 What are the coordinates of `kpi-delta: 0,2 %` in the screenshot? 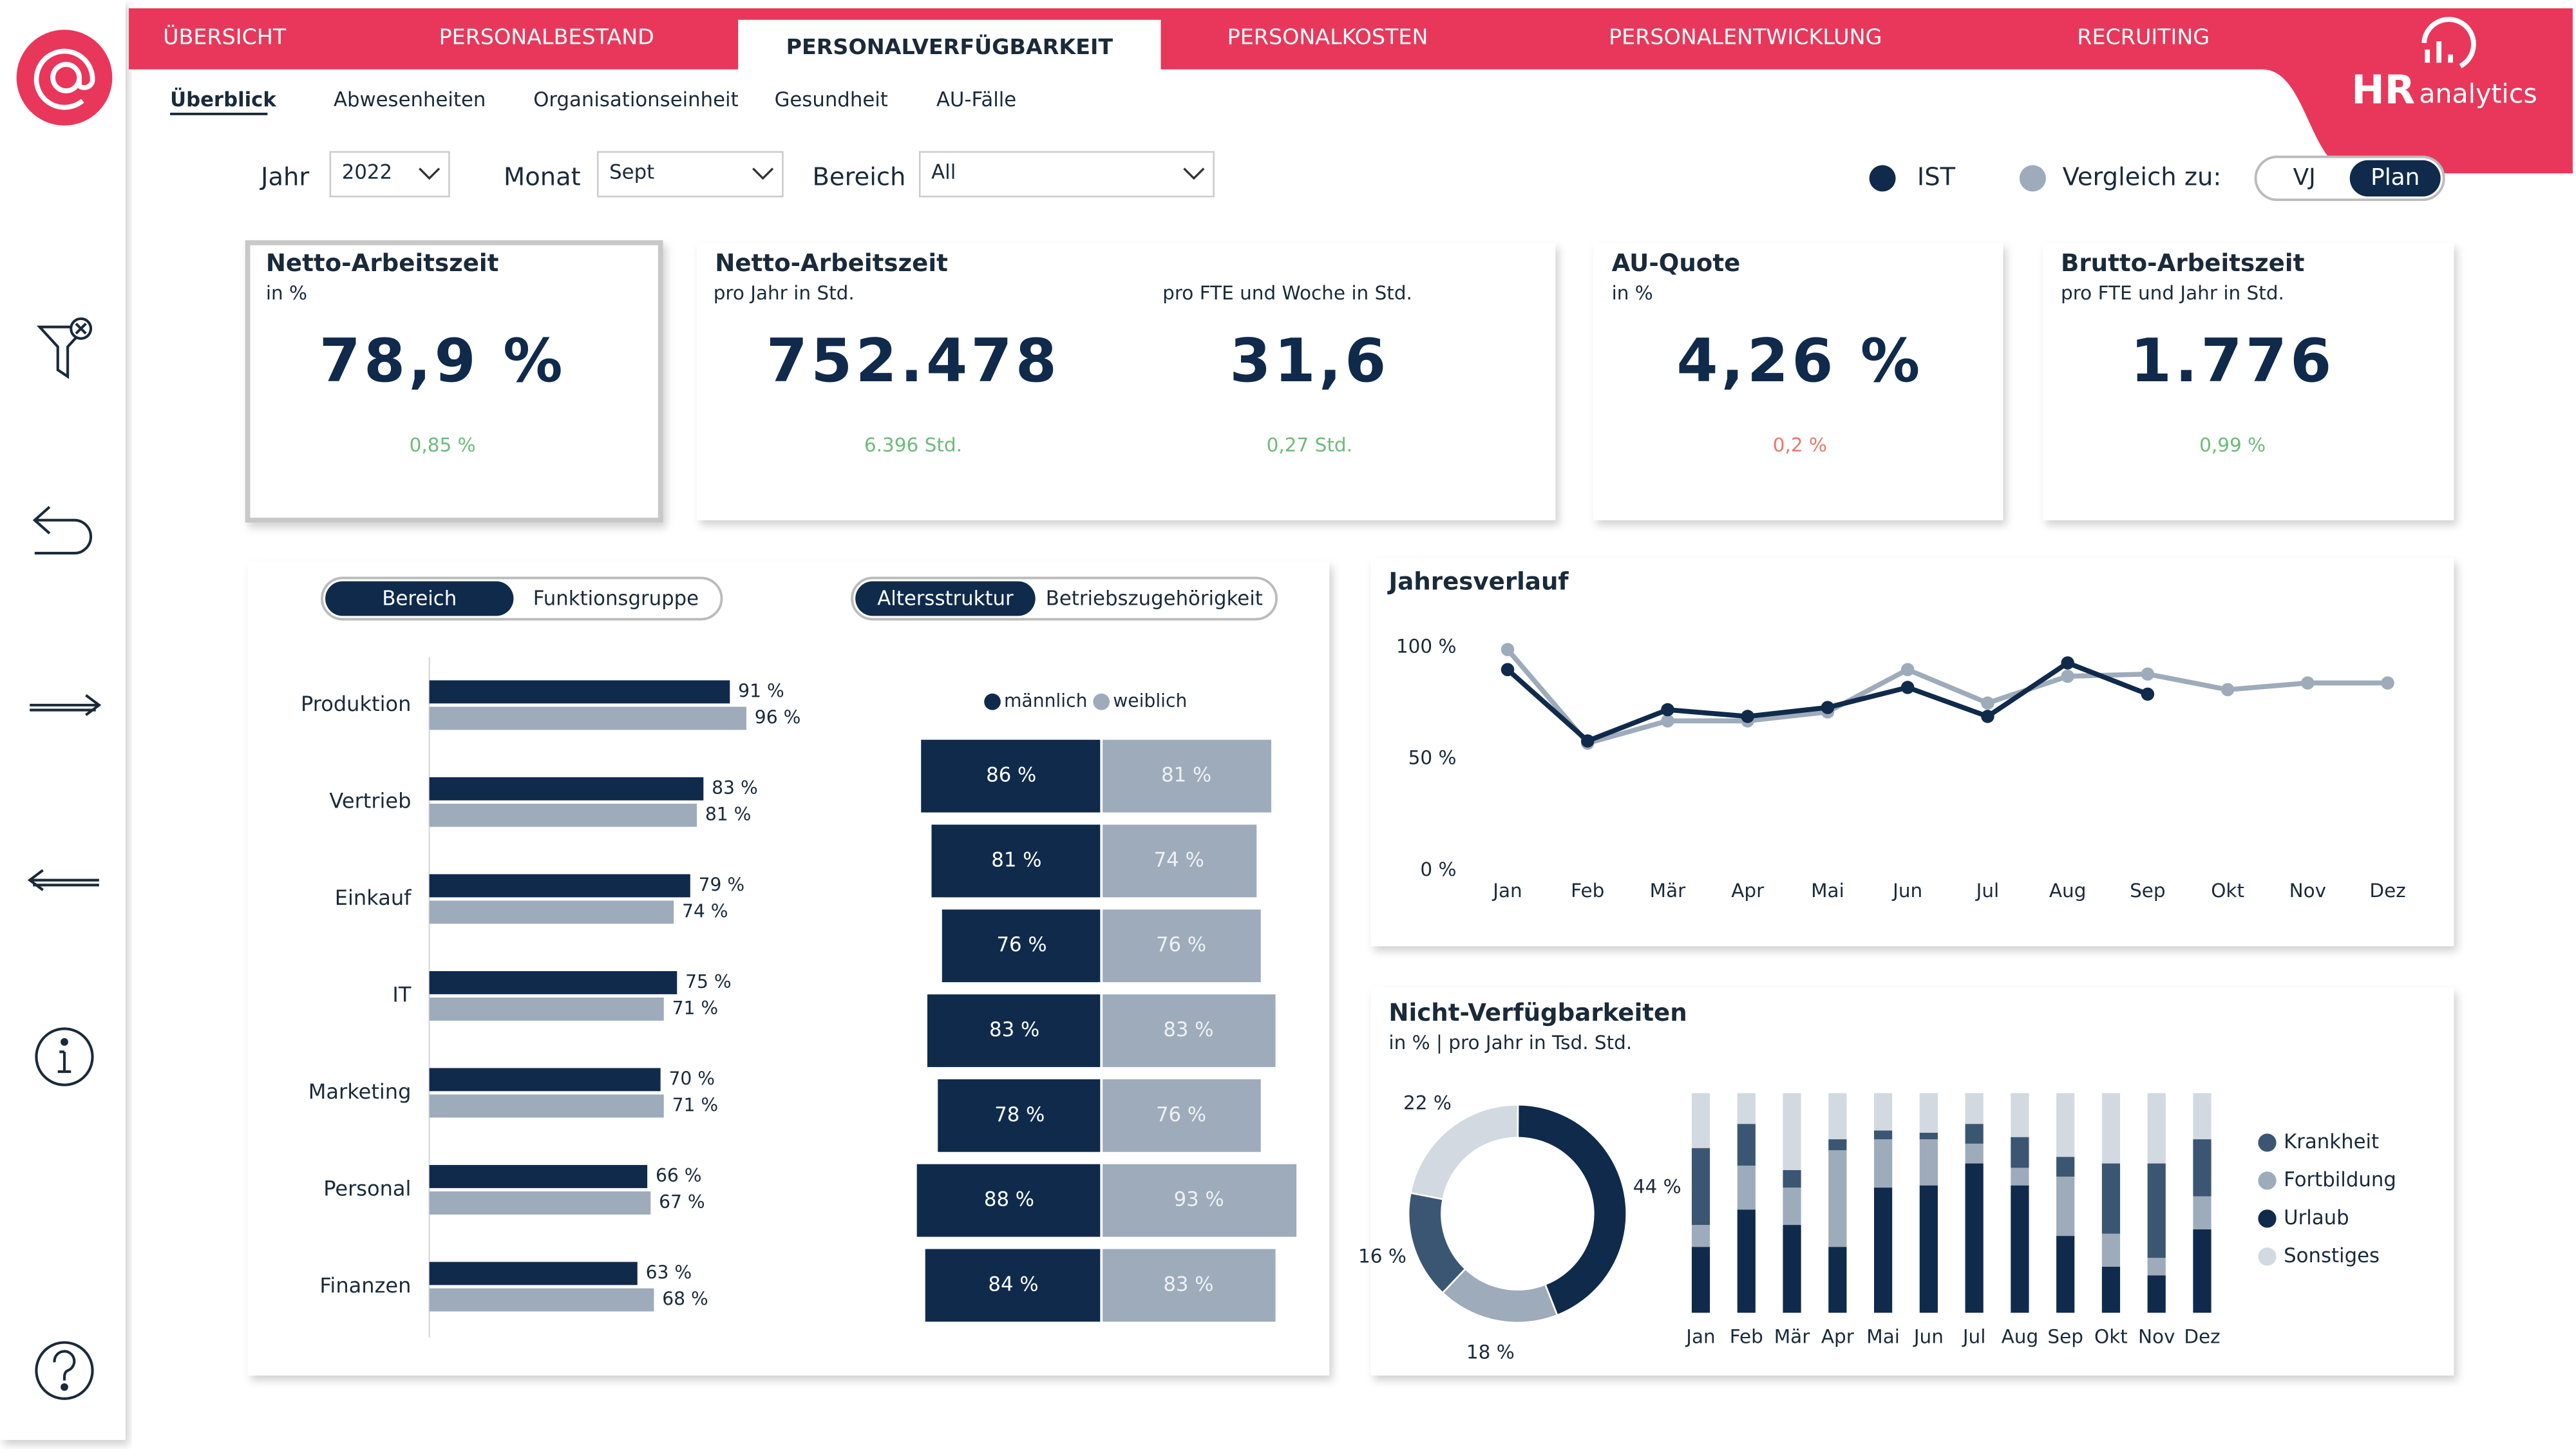 It's located at (1800, 445).